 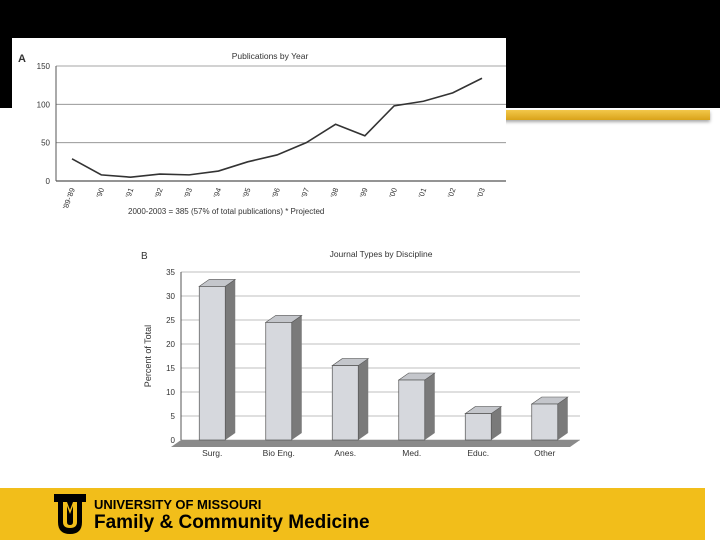 What do you see at coordinates (144, 256) in the screenshot?
I see `panel-letter-b: B` at bounding box center [144, 256].